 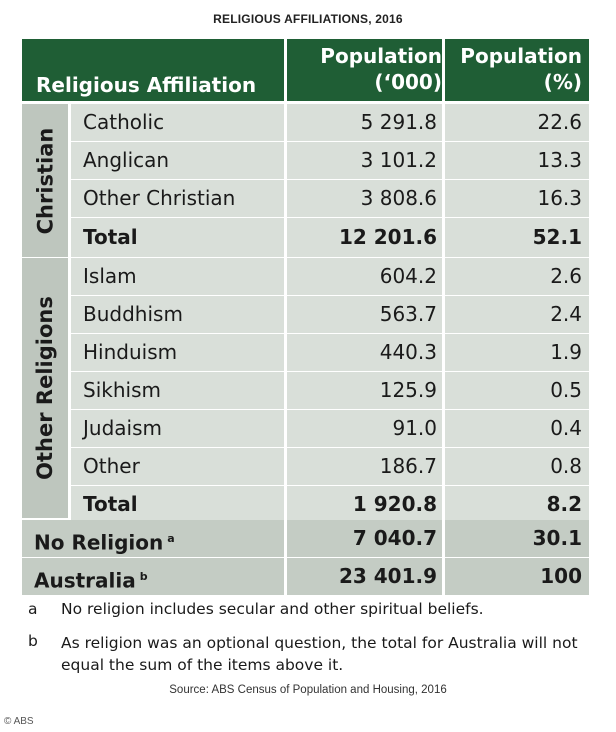 I want to click on row-label-text: Sikhism, so click(x=122, y=390).